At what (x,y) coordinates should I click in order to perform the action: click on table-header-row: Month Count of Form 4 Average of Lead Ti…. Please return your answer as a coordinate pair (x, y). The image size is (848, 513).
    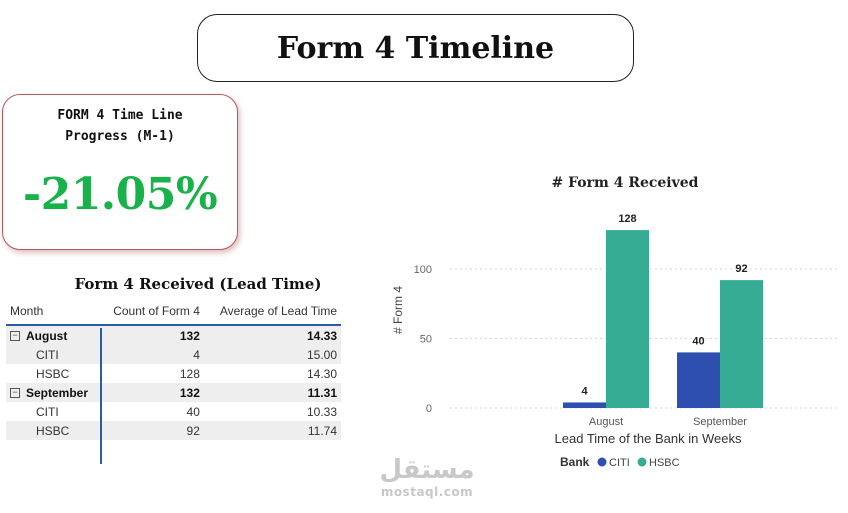
    Looking at the image, I should click on (173, 311).